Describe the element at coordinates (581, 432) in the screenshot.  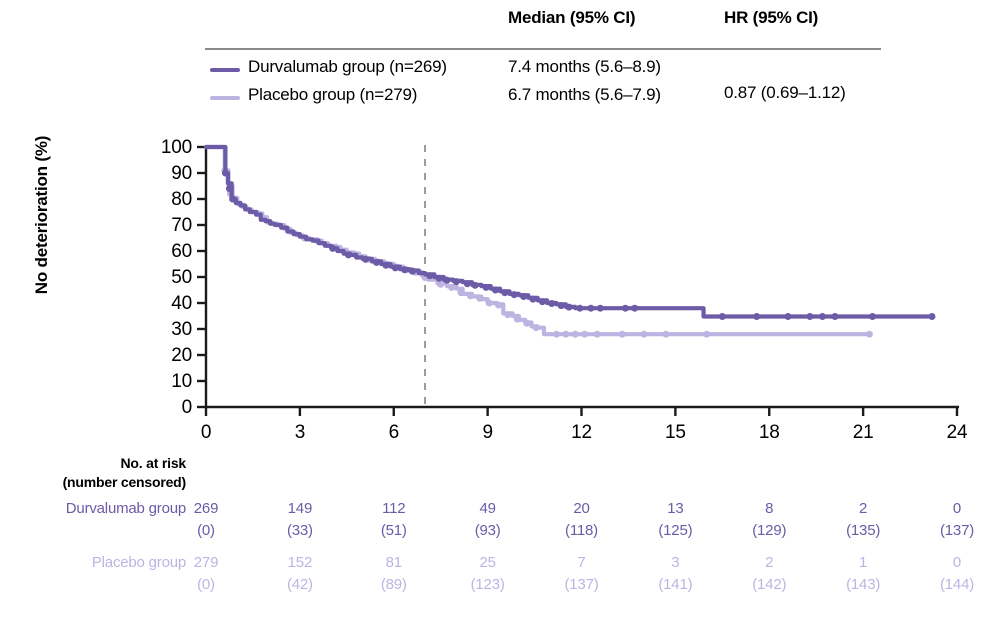
I see `x-tick-label-12: 12` at that location.